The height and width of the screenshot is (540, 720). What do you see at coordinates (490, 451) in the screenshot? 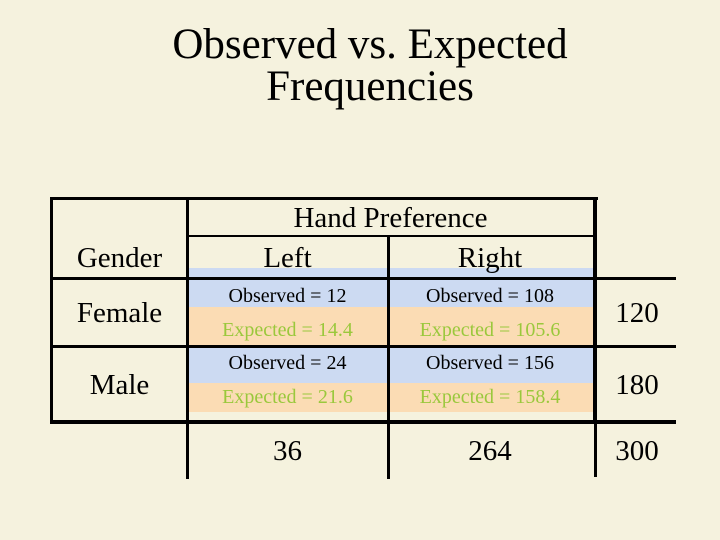
I see `column-total-right: 264` at bounding box center [490, 451].